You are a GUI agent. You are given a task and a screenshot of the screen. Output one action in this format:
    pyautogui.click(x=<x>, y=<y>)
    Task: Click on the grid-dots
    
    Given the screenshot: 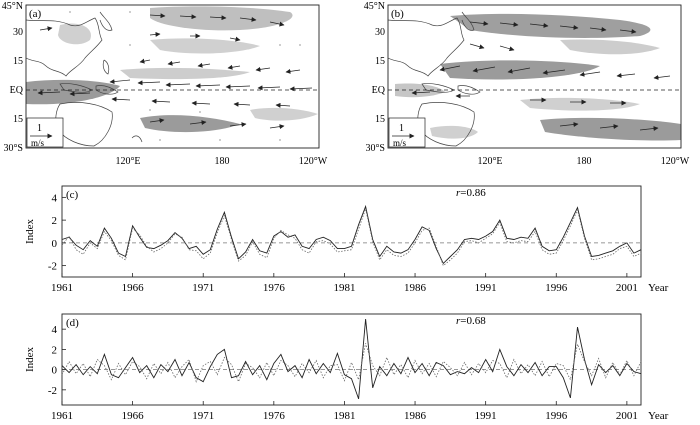 What is the action you would take?
    pyautogui.click(x=170, y=76)
    